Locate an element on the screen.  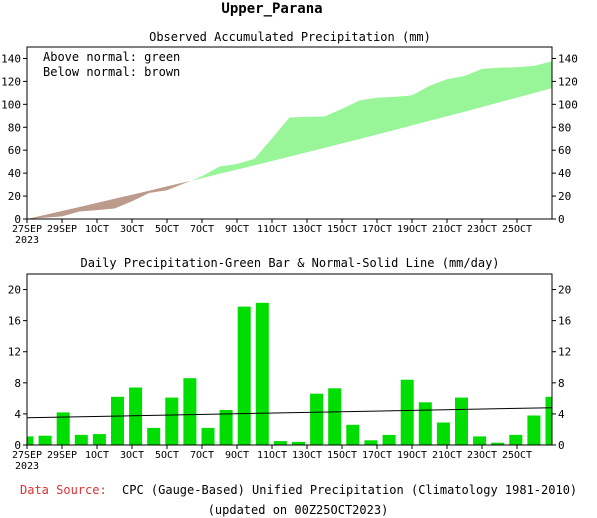
above-normal-note: Above normal: green is located at coordinates (111, 57).